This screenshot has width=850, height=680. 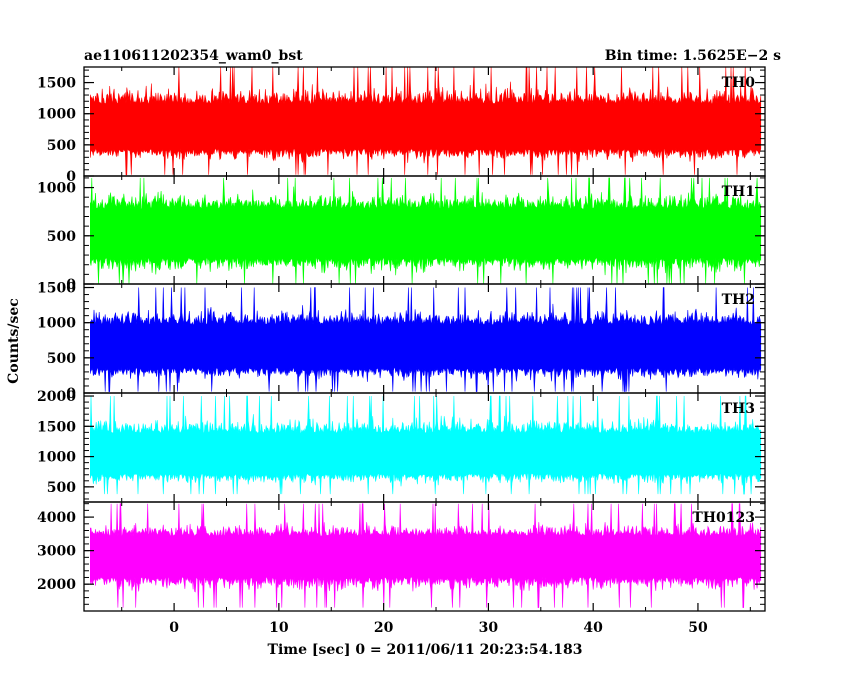 I want to click on series-th0123, so click(x=426, y=555).